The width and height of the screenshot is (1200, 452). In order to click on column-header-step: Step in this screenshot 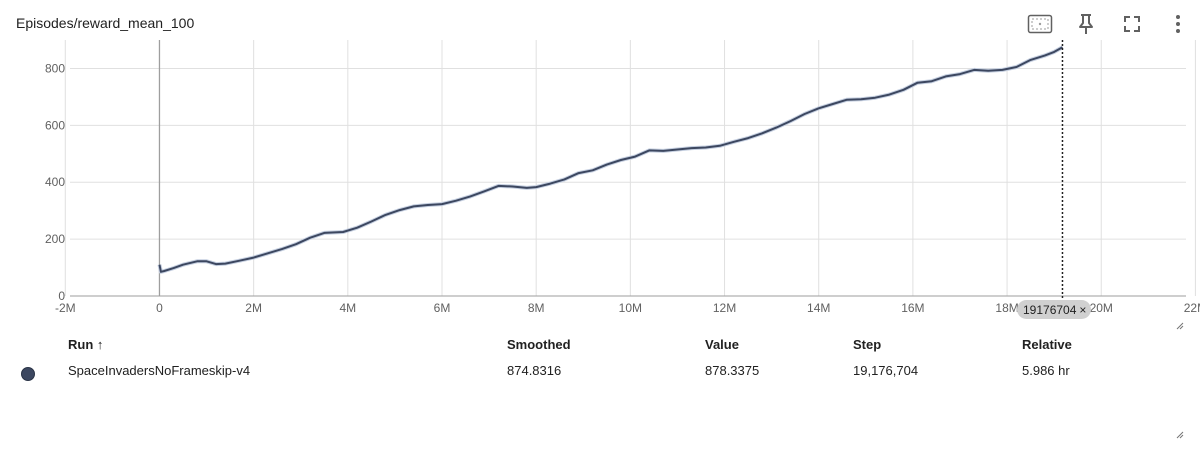, I will do `click(867, 344)`.